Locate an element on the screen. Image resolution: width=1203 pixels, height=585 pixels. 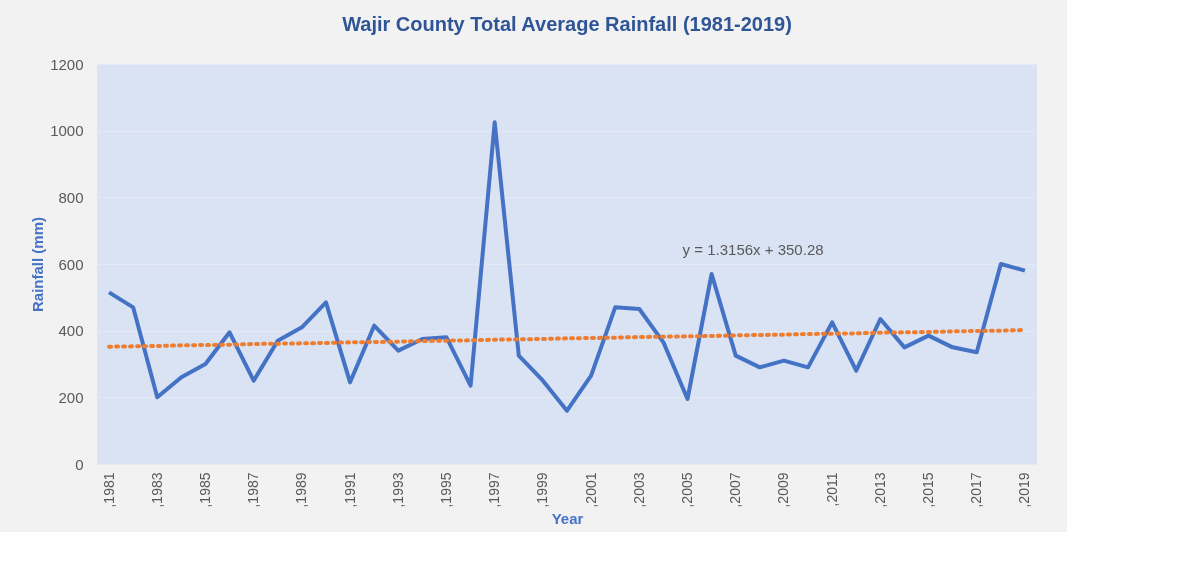
annotation: y = 1.3156x + 350.28 is located at coordinates (753, 249).